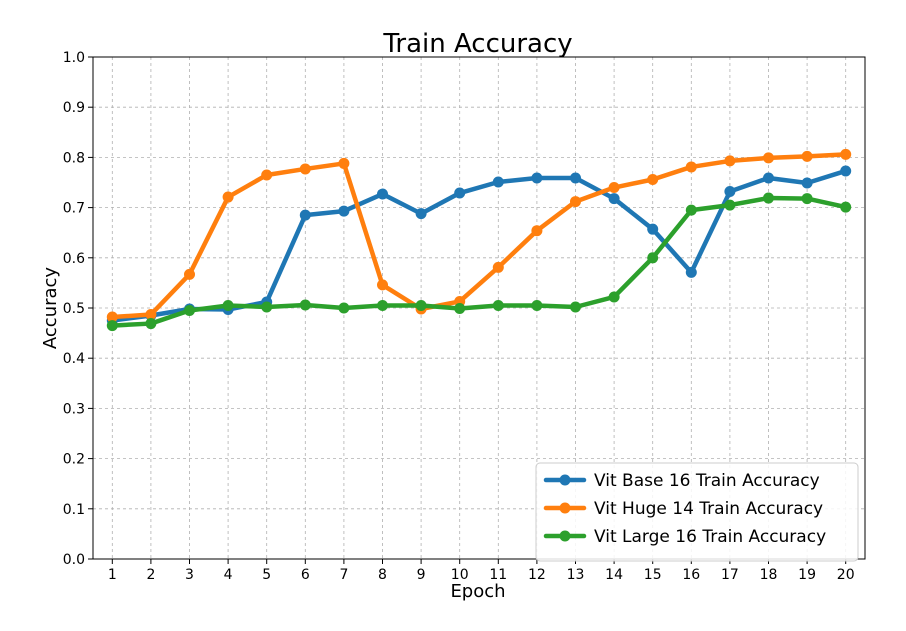 The image size is (906, 631). Describe the element at coordinates (730, 575) in the screenshot. I see `x-tick-label: 17` at that location.